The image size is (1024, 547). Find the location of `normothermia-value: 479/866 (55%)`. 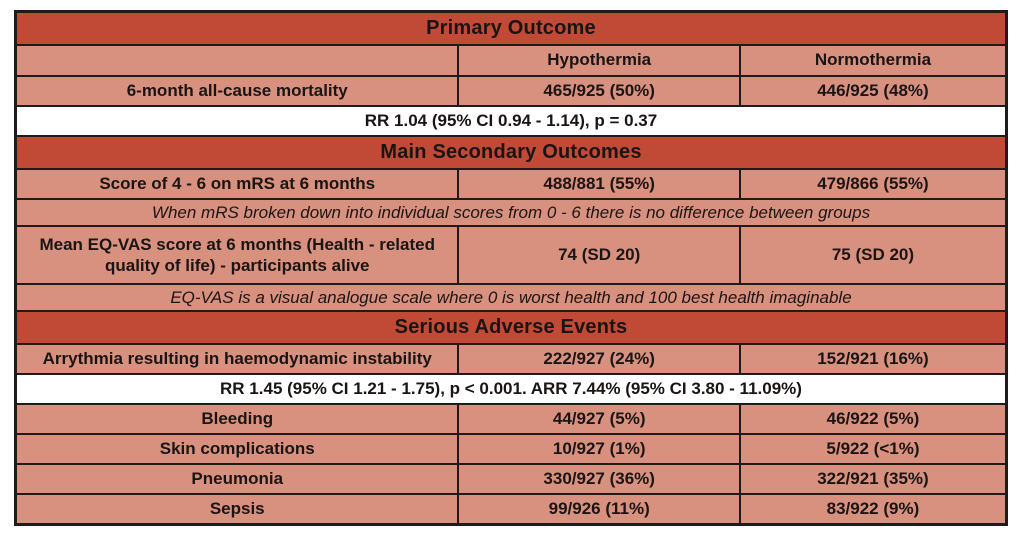

normothermia-value: 479/866 (55%) is located at coordinates (873, 183).